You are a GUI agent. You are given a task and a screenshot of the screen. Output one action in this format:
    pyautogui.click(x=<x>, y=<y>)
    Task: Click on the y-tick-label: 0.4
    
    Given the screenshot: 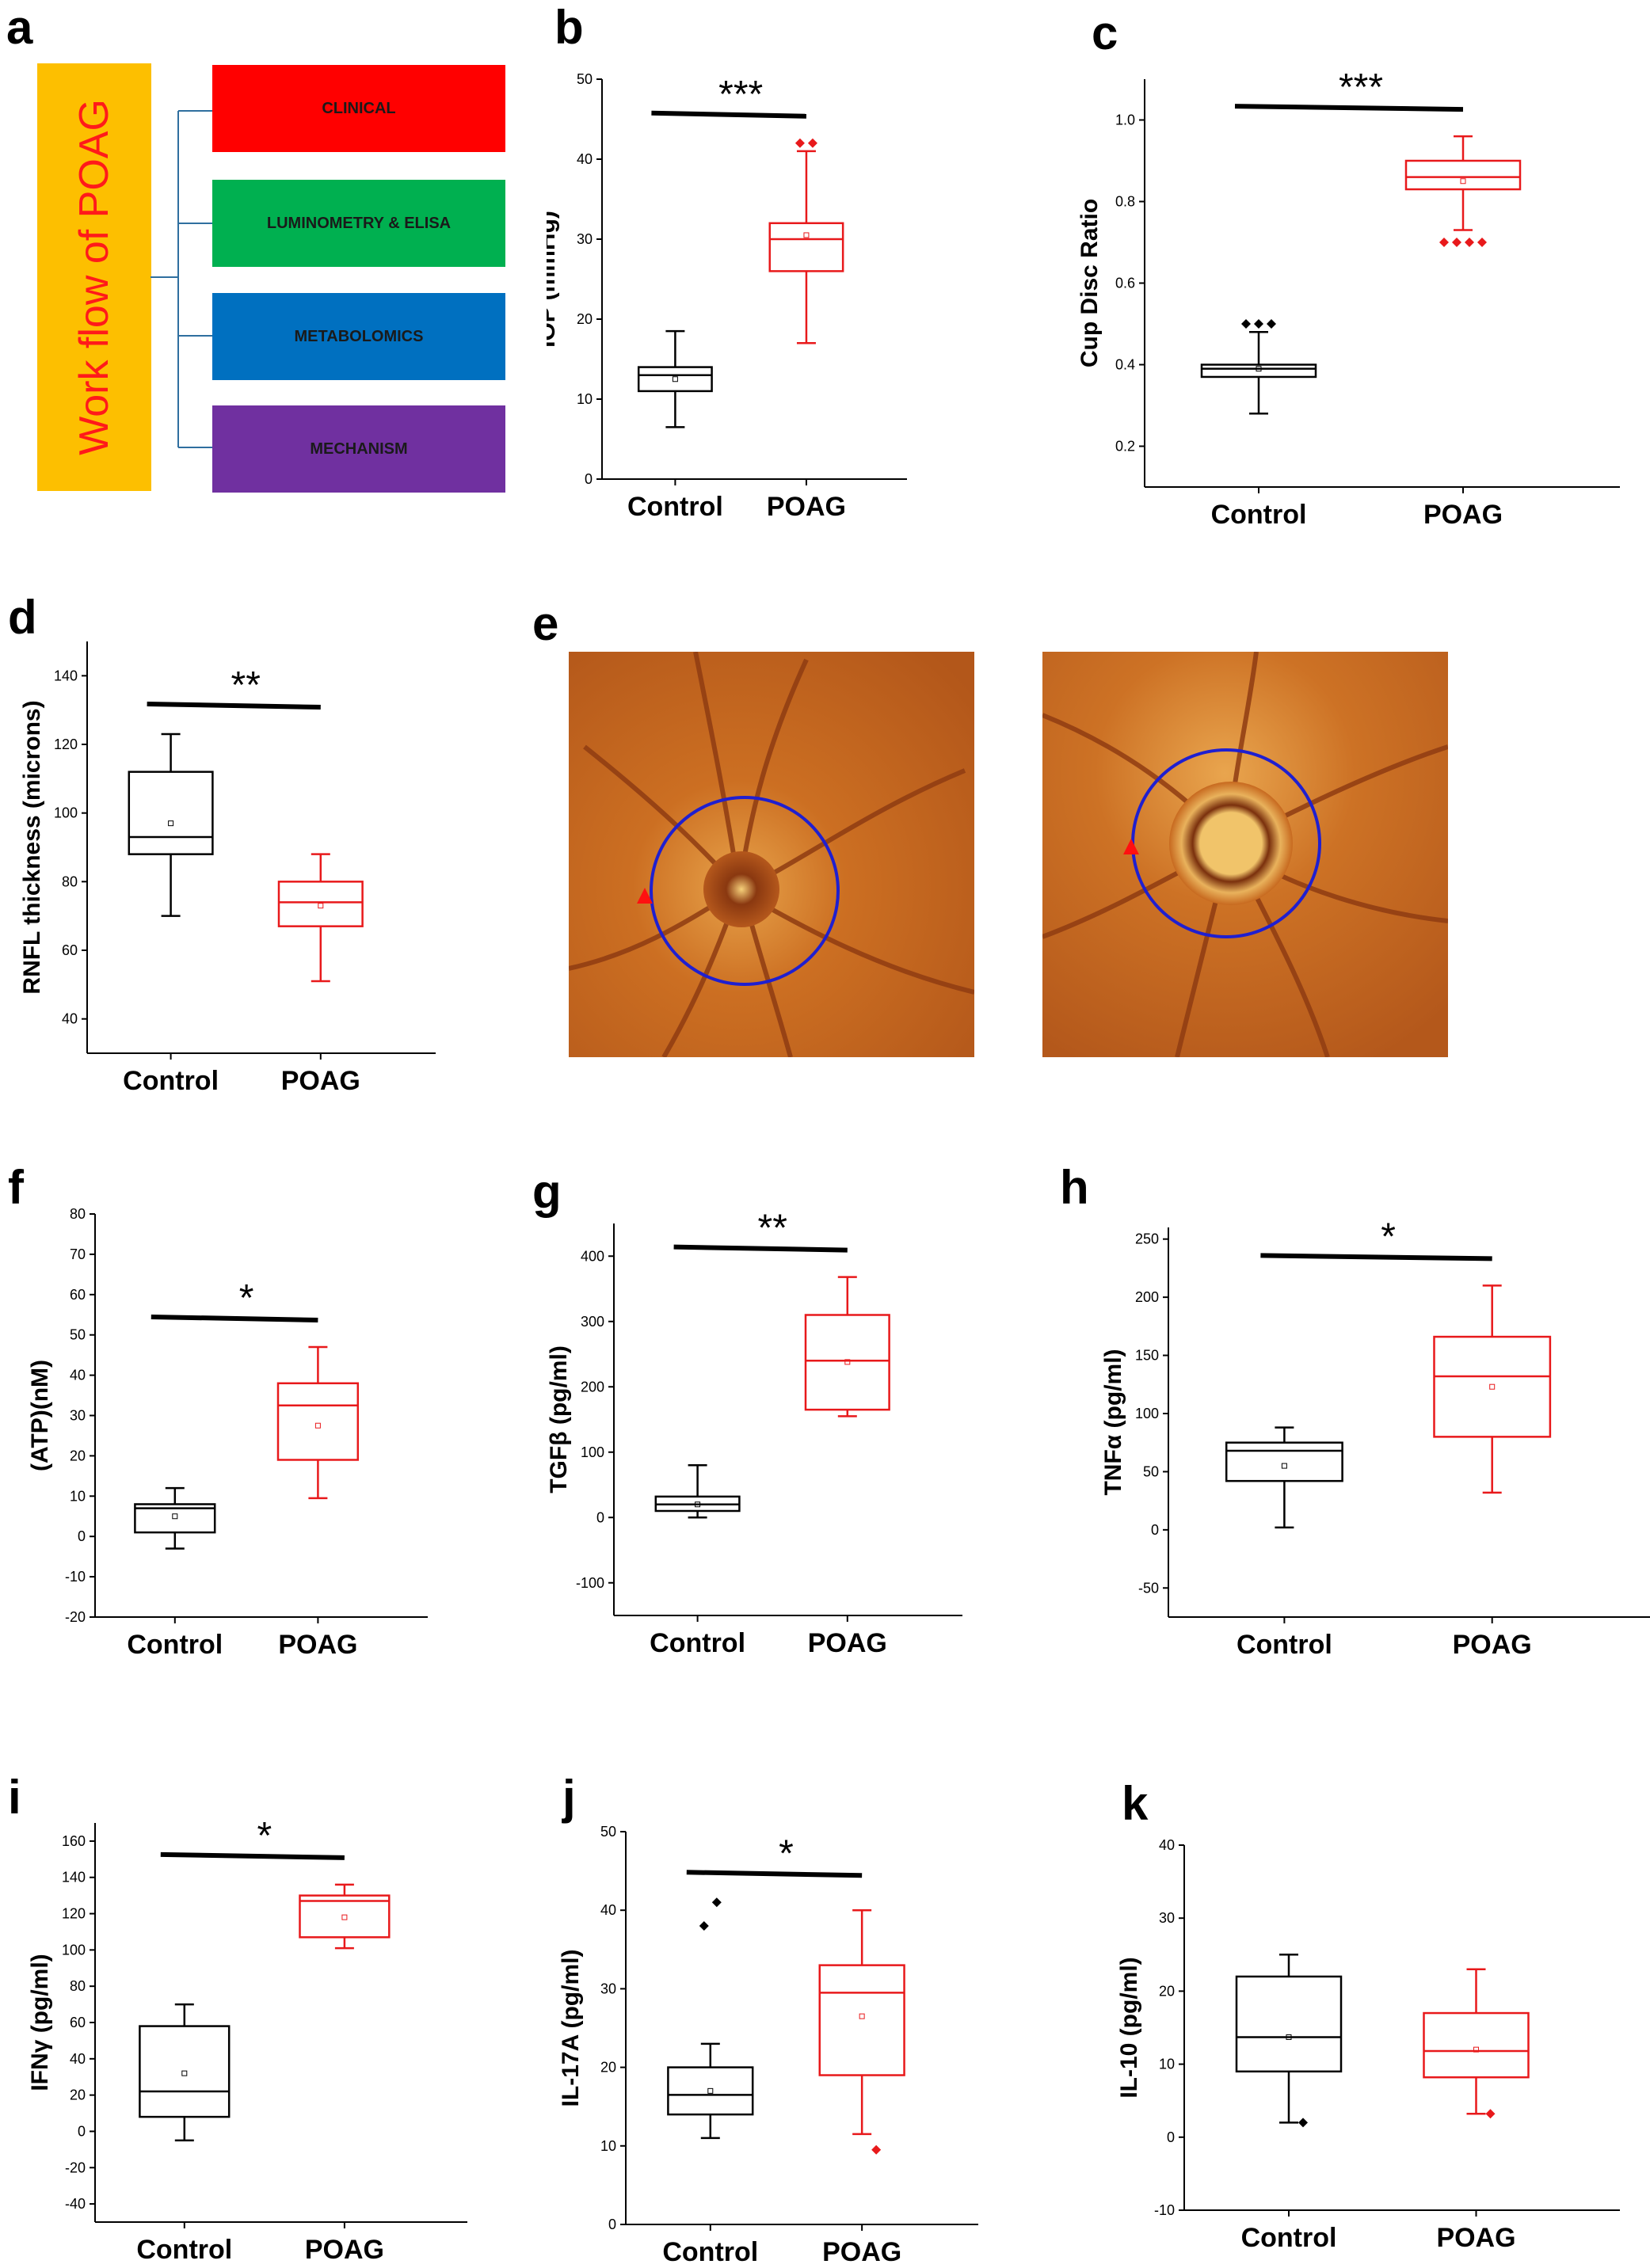 What is the action you would take?
    pyautogui.click(x=1125, y=365)
    